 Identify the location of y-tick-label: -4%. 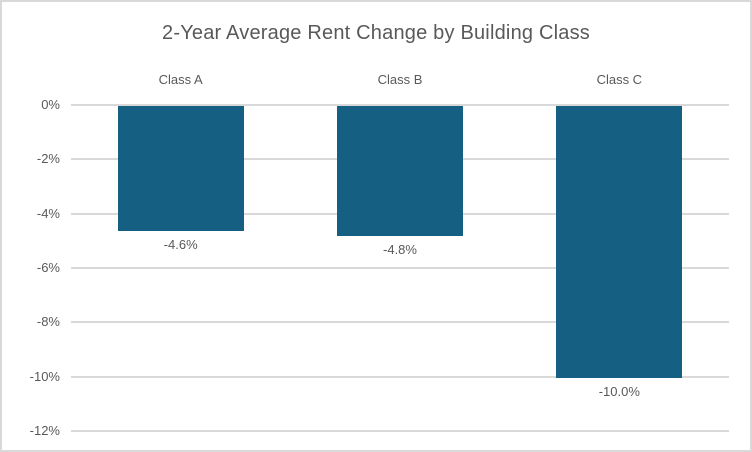
(48, 213).